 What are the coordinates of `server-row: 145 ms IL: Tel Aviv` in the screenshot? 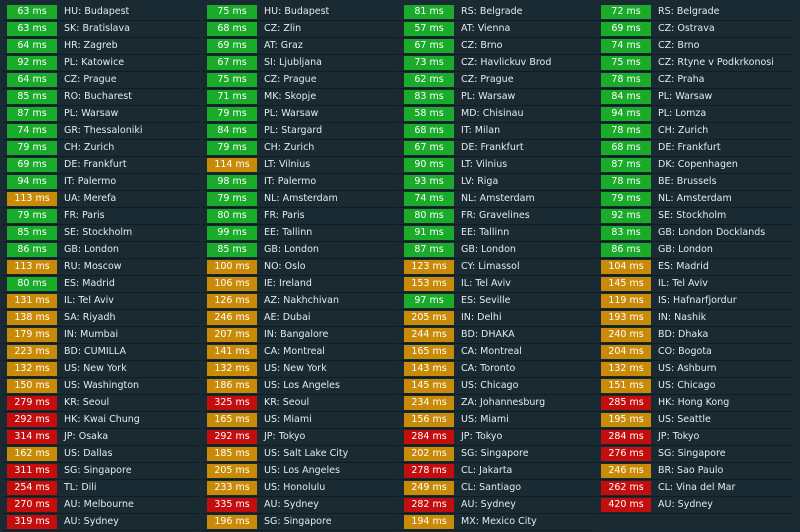 It's located at (694, 284).